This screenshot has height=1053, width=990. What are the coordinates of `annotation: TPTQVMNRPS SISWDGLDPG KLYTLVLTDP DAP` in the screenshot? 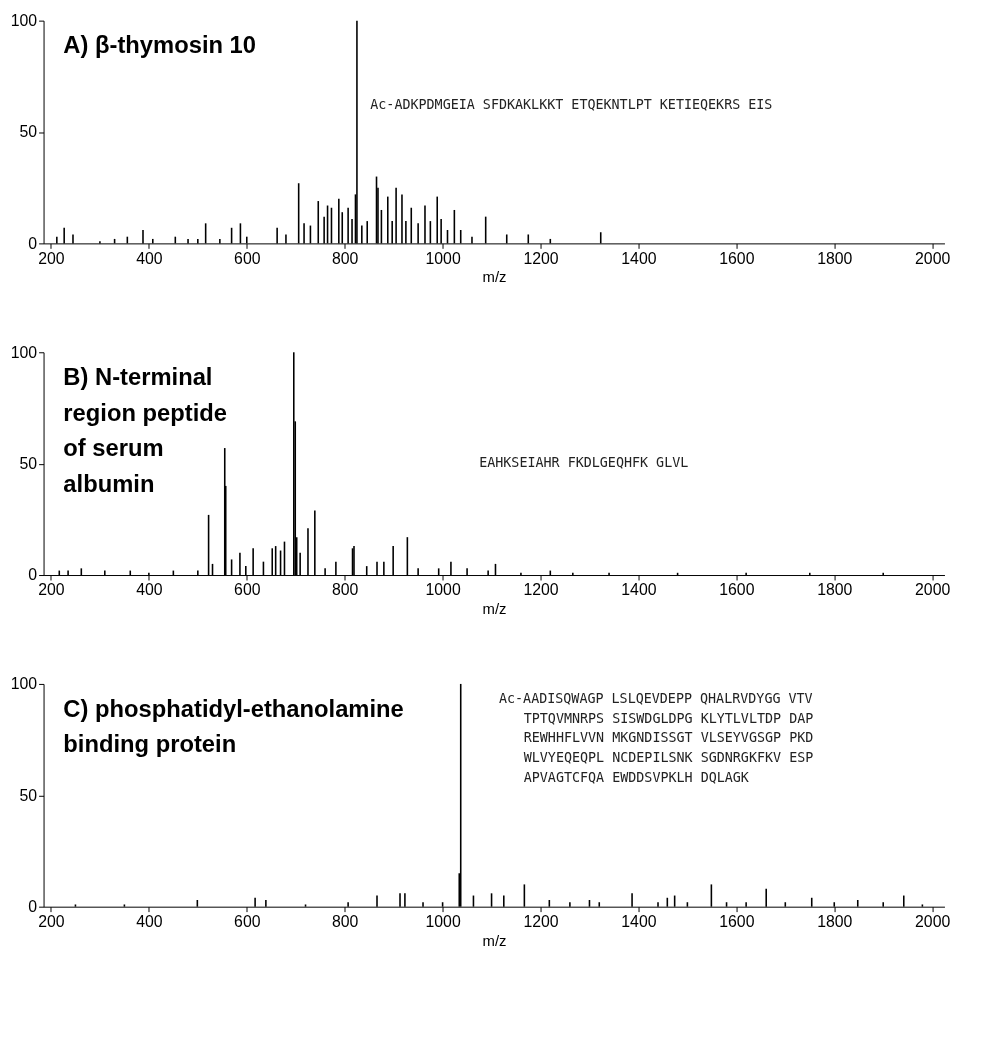 It's located at (668, 718).